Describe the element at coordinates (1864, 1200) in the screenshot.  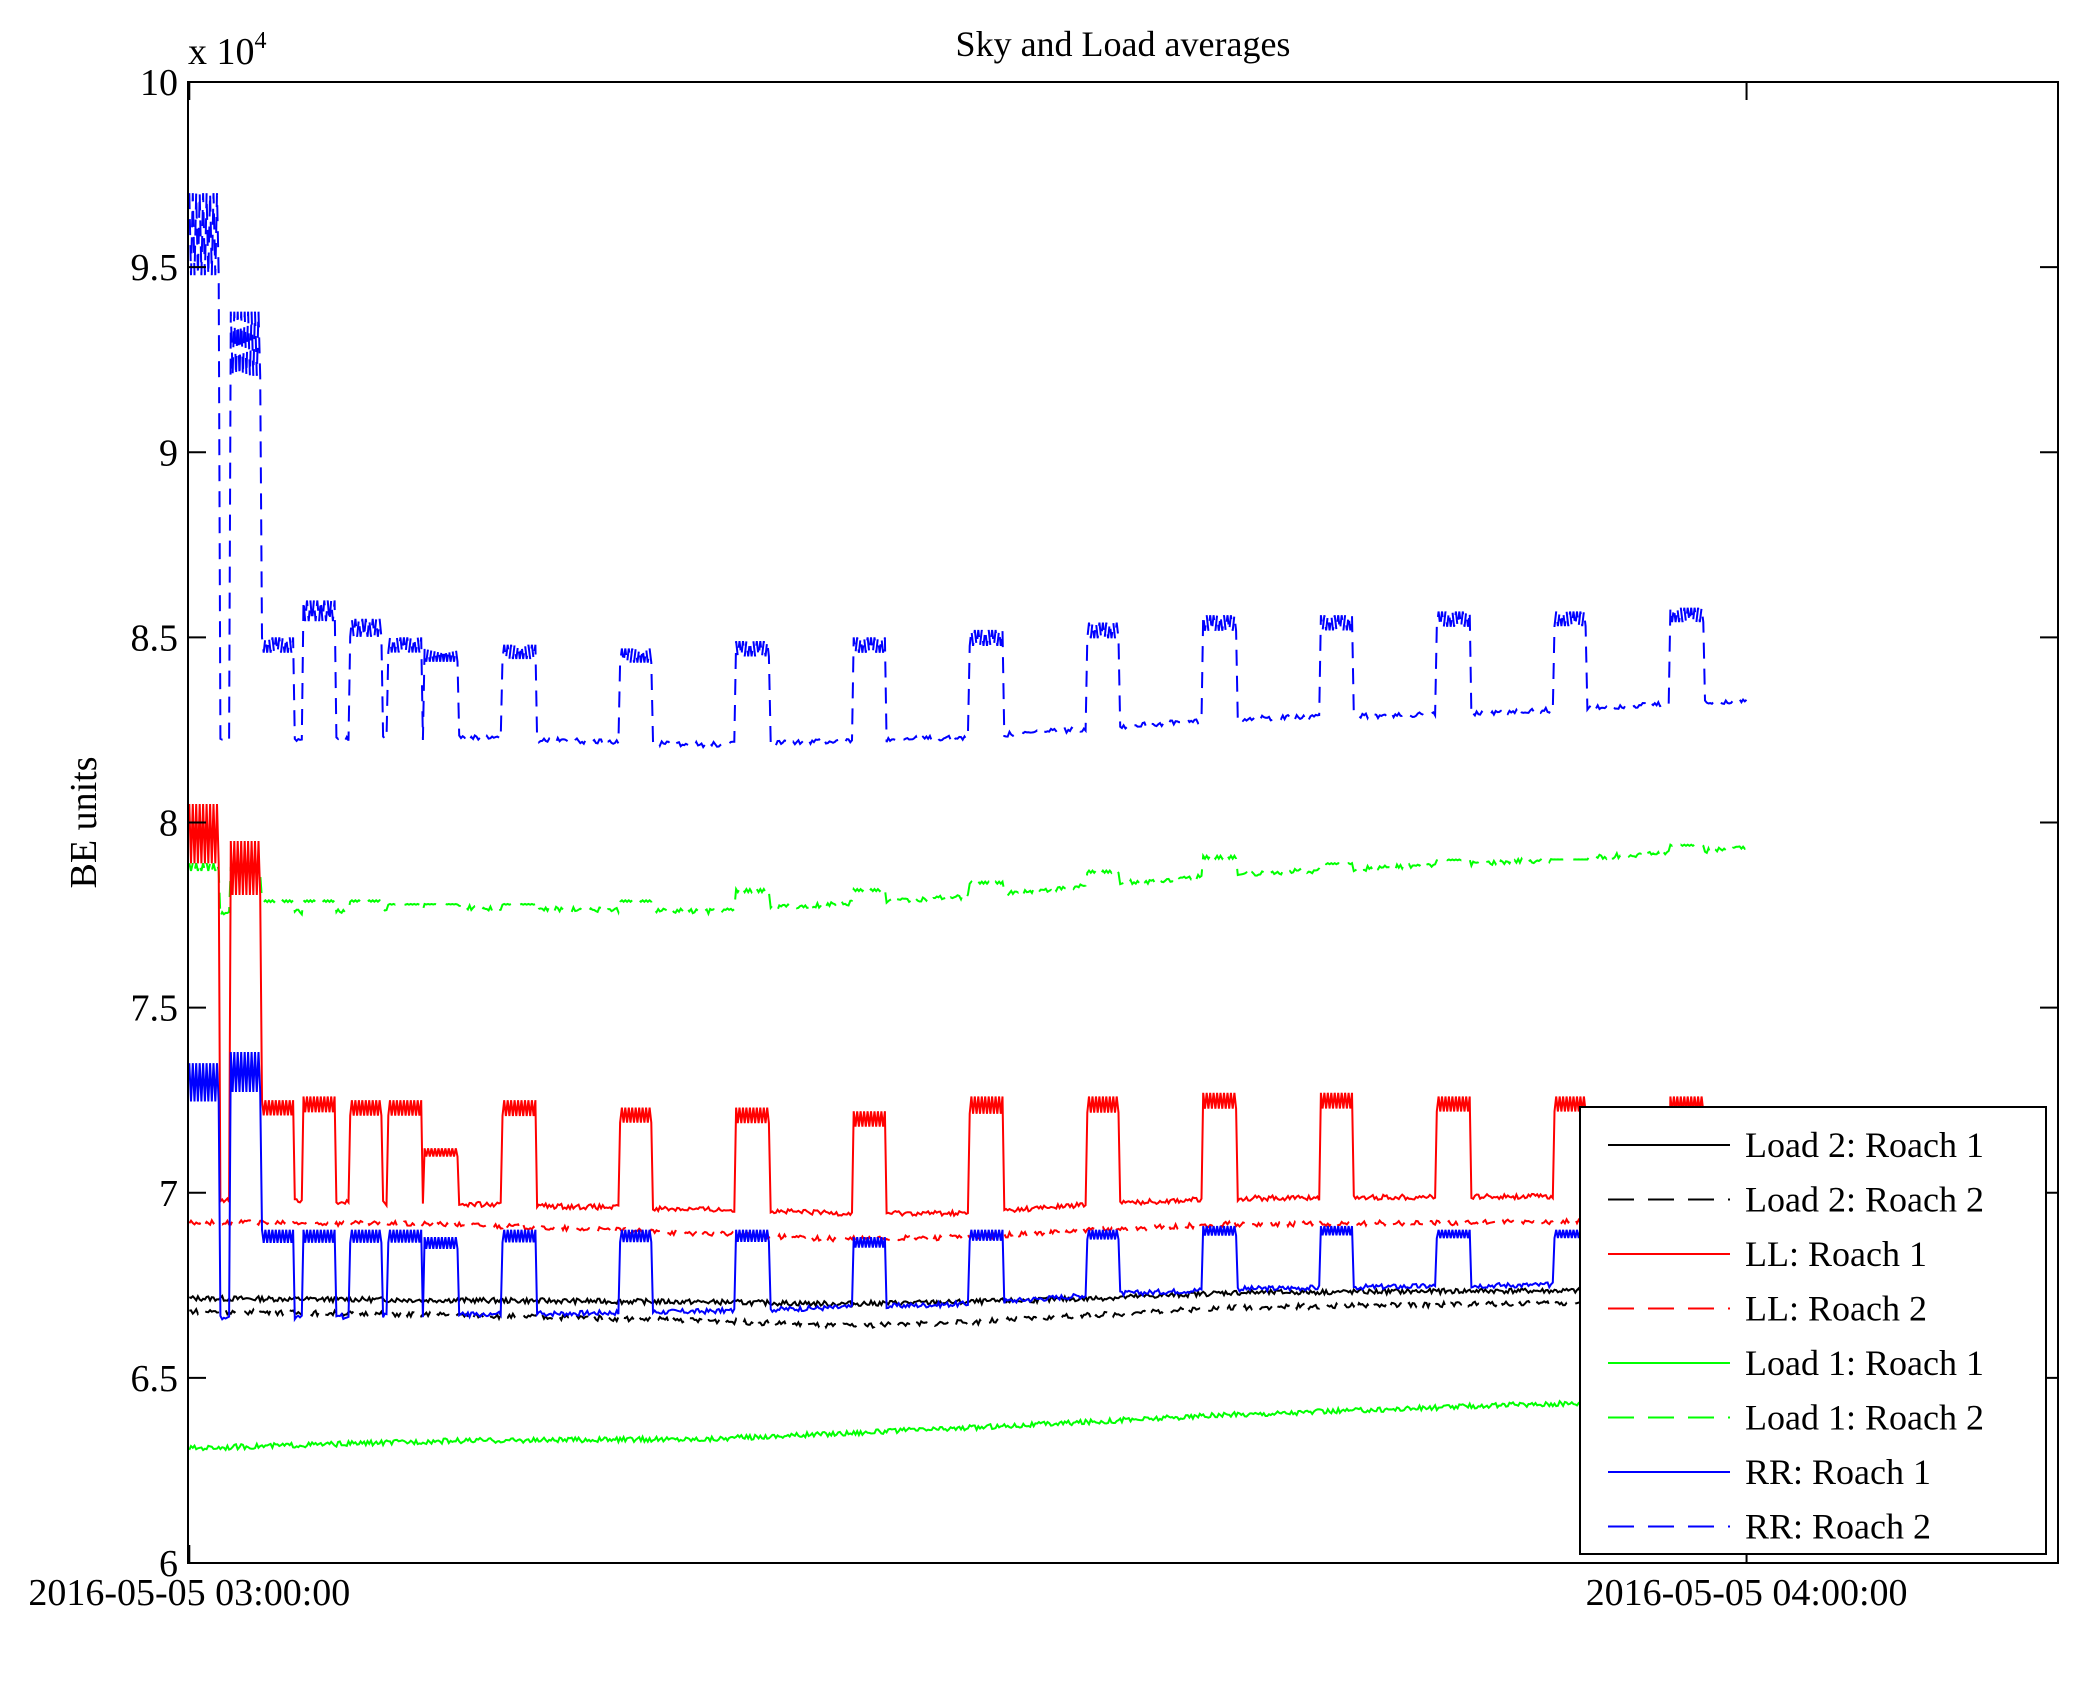
I see `legend-label-load-2-roach-2: Load 2: Roach 2` at that location.